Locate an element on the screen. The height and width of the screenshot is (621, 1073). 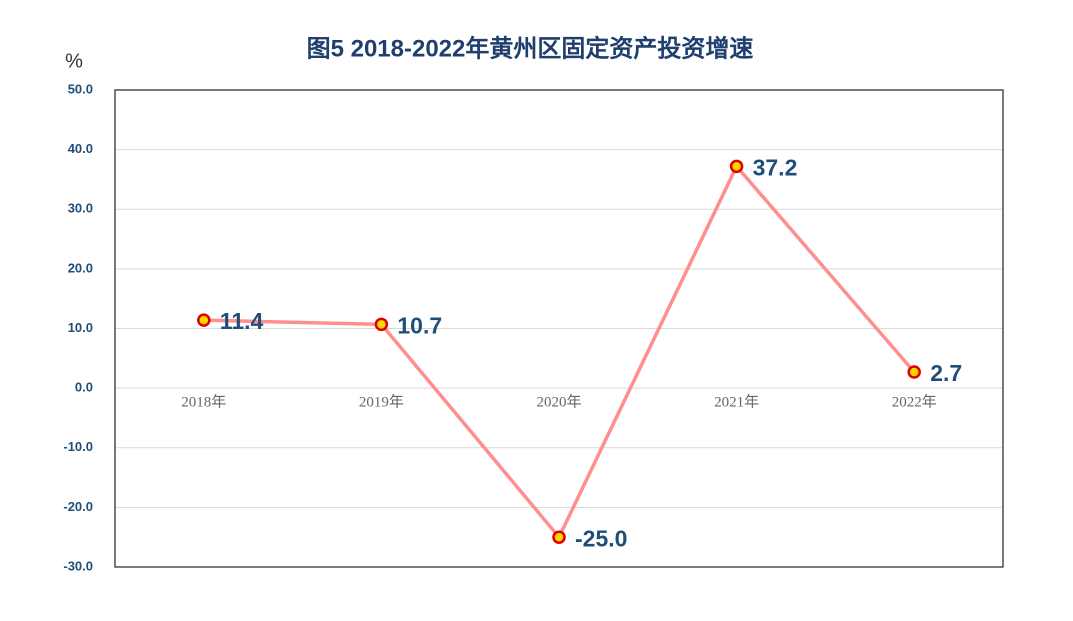
x-tick-label: 2022年 is located at coordinates (914, 402).